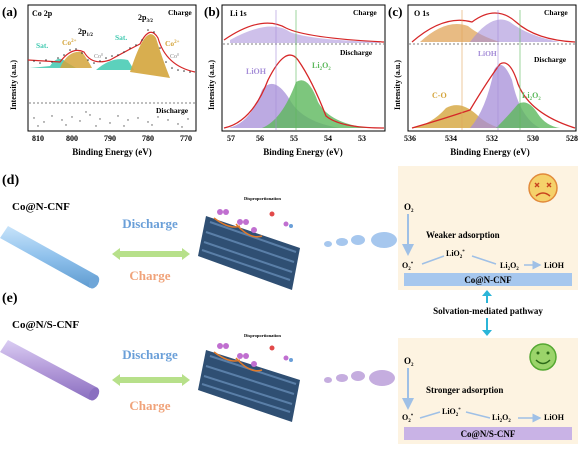  What do you see at coordinates (463, 235) in the screenshot?
I see `panel-d-adsorption: Weaker adsorption` at bounding box center [463, 235].